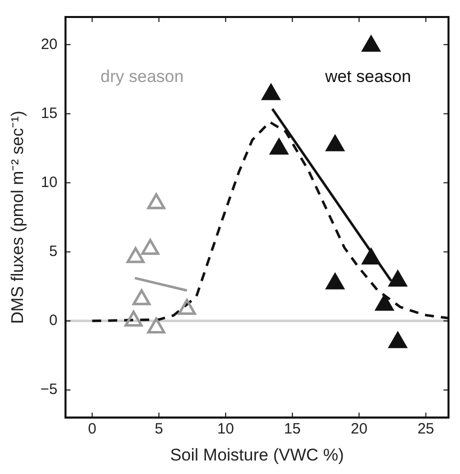 The height and width of the screenshot is (474, 460). Describe the element at coordinates (159, 429) in the screenshot. I see `x-tick-label: 5` at that location.